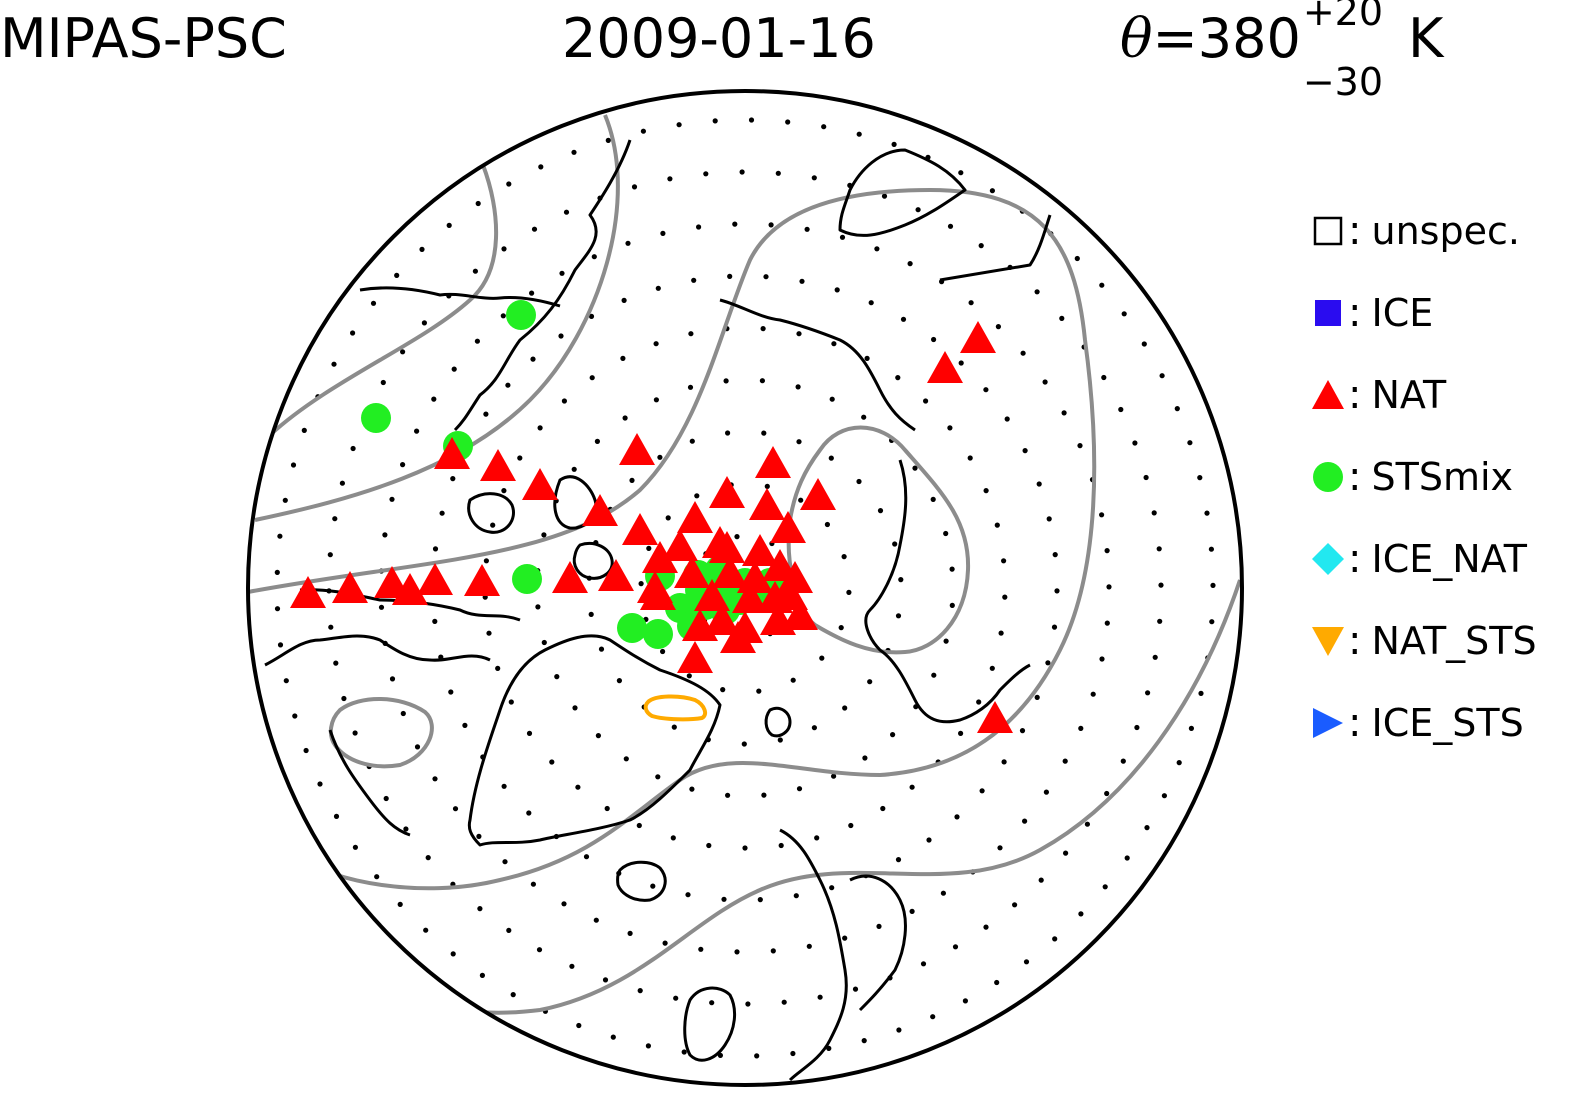 The width and height of the screenshot is (1587, 1100). What do you see at coordinates (1445, 559) in the screenshot?
I see `legend-item-ice-nat: : ICE_NAT` at bounding box center [1445, 559].